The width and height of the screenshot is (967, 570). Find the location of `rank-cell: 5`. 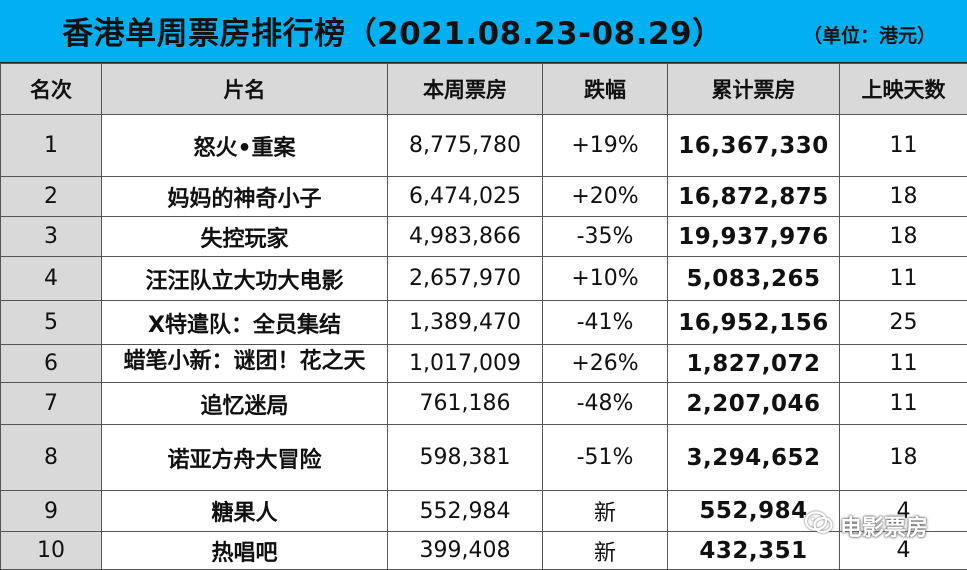

rank-cell: 5 is located at coordinates (51, 323).